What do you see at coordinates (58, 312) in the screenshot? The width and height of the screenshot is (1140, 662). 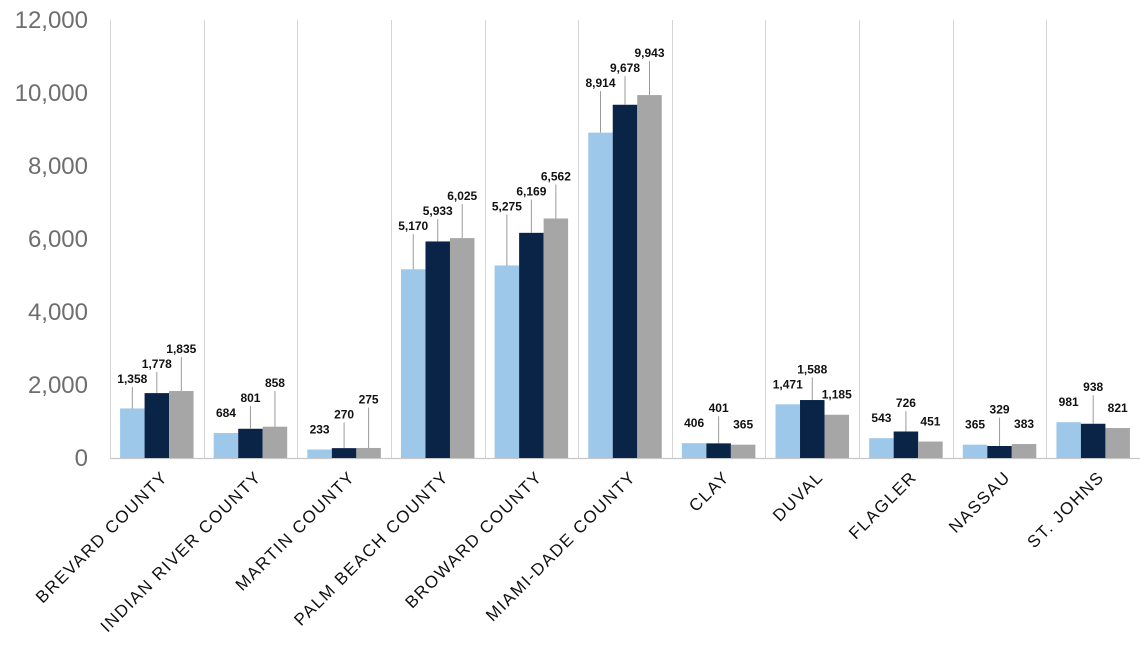 I see `y-tick-label: 4,000` at bounding box center [58, 312].